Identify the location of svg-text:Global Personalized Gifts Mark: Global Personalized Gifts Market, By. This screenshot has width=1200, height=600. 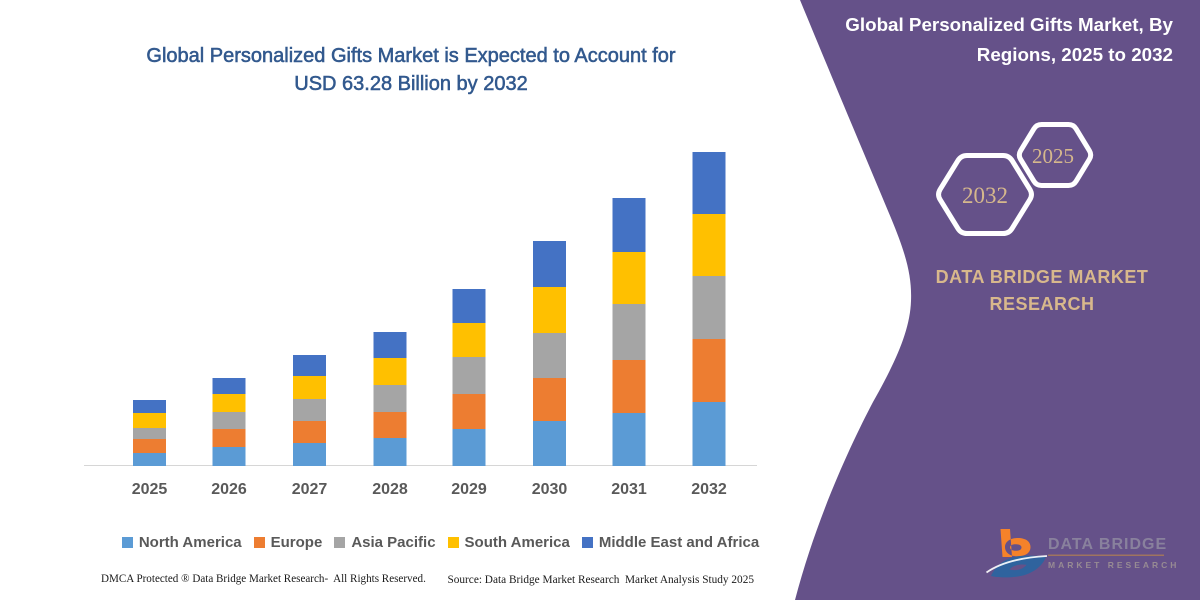
(1009, 24).